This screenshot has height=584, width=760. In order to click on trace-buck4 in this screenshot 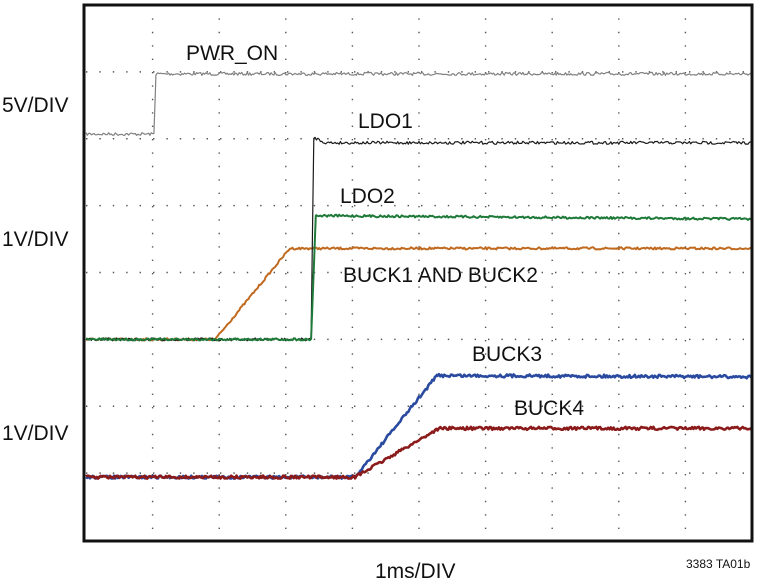, I will do `click(419, 452)`.